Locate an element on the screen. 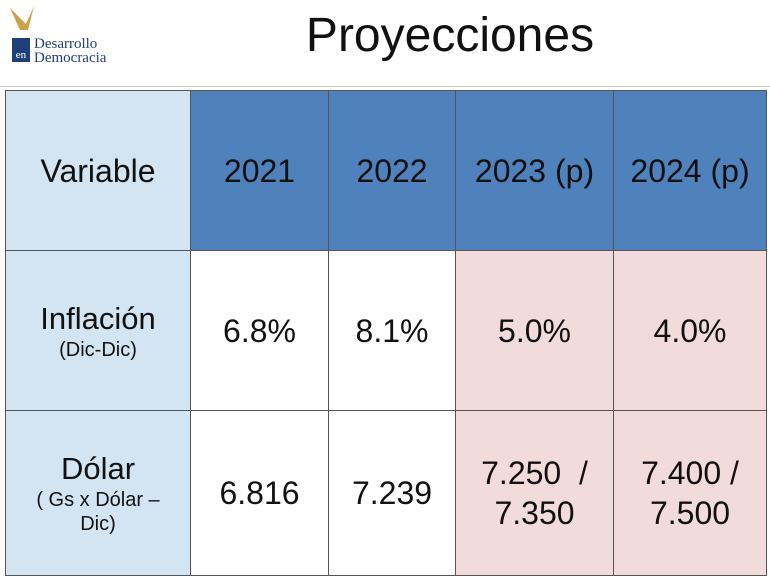 Image resolution: width=770 pixels, height=576 pixels. value-cell: 6.8% is located at coordinates (259, 330).